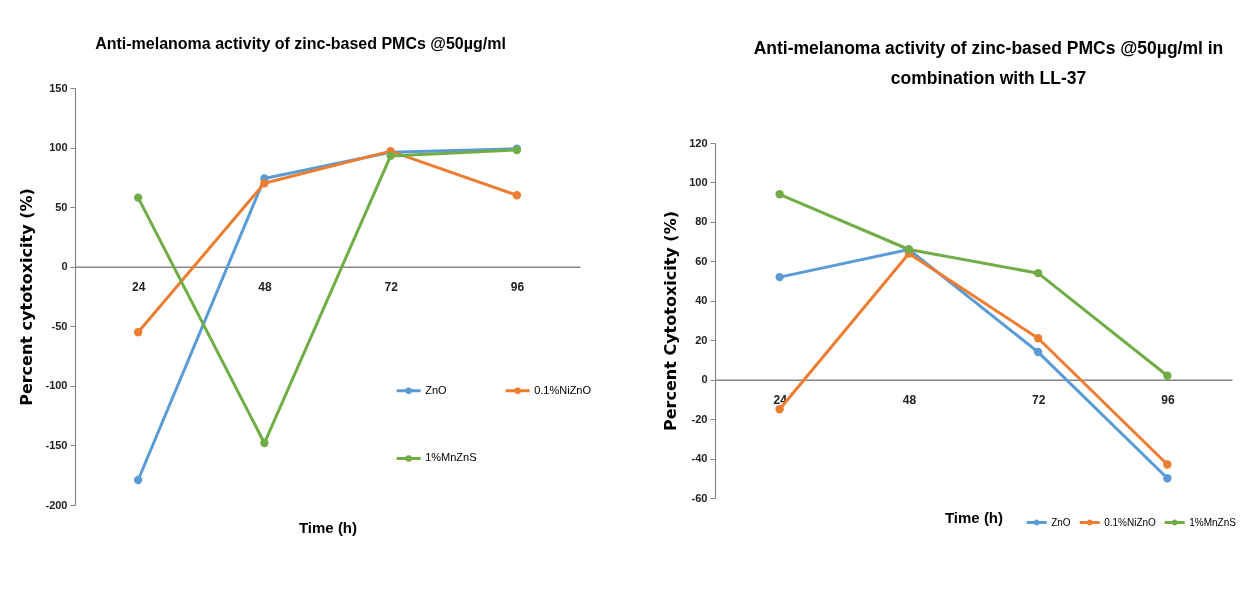 This screenshot has height=613, width=1243. What do you see at coordinates (56, 385) in the screenshot?
I see `y-tick-label: -100` at bounding box center [56, 385].